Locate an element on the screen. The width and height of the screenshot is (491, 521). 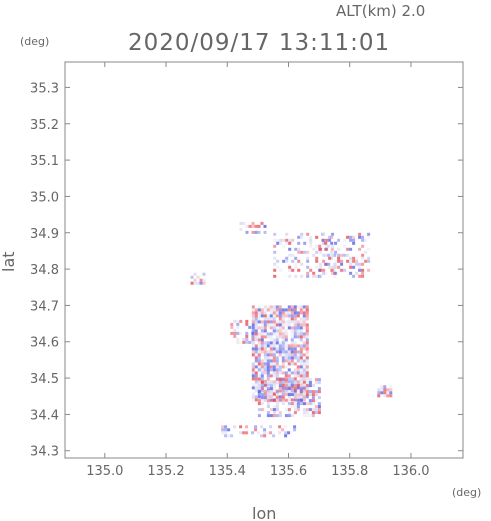
y-tick-label: 35.3 is located at coordinates (44, 88).